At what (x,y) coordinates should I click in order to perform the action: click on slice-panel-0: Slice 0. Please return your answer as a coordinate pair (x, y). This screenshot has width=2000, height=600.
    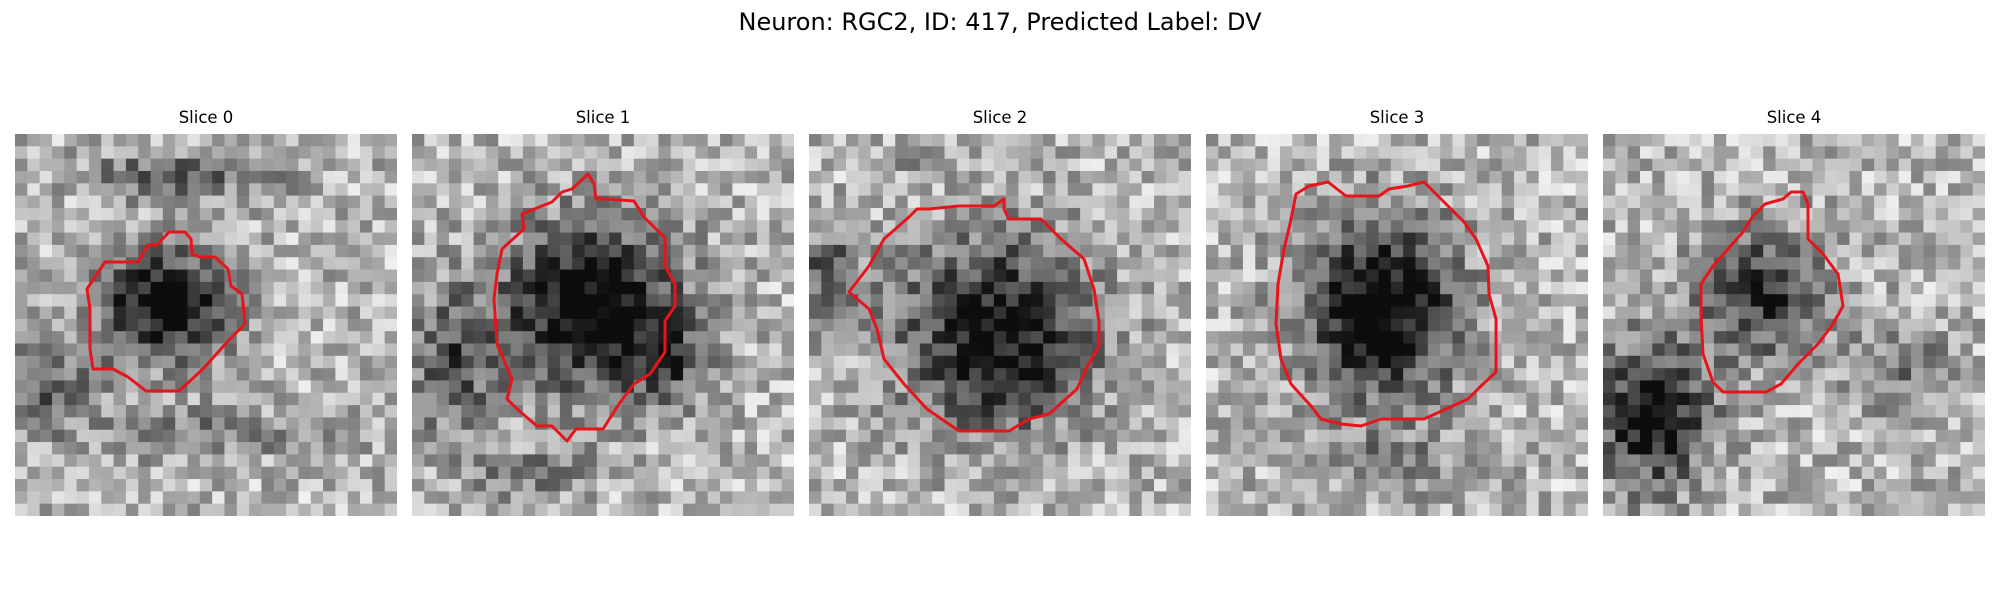
    Looking at the image, I should click on (206, 315).